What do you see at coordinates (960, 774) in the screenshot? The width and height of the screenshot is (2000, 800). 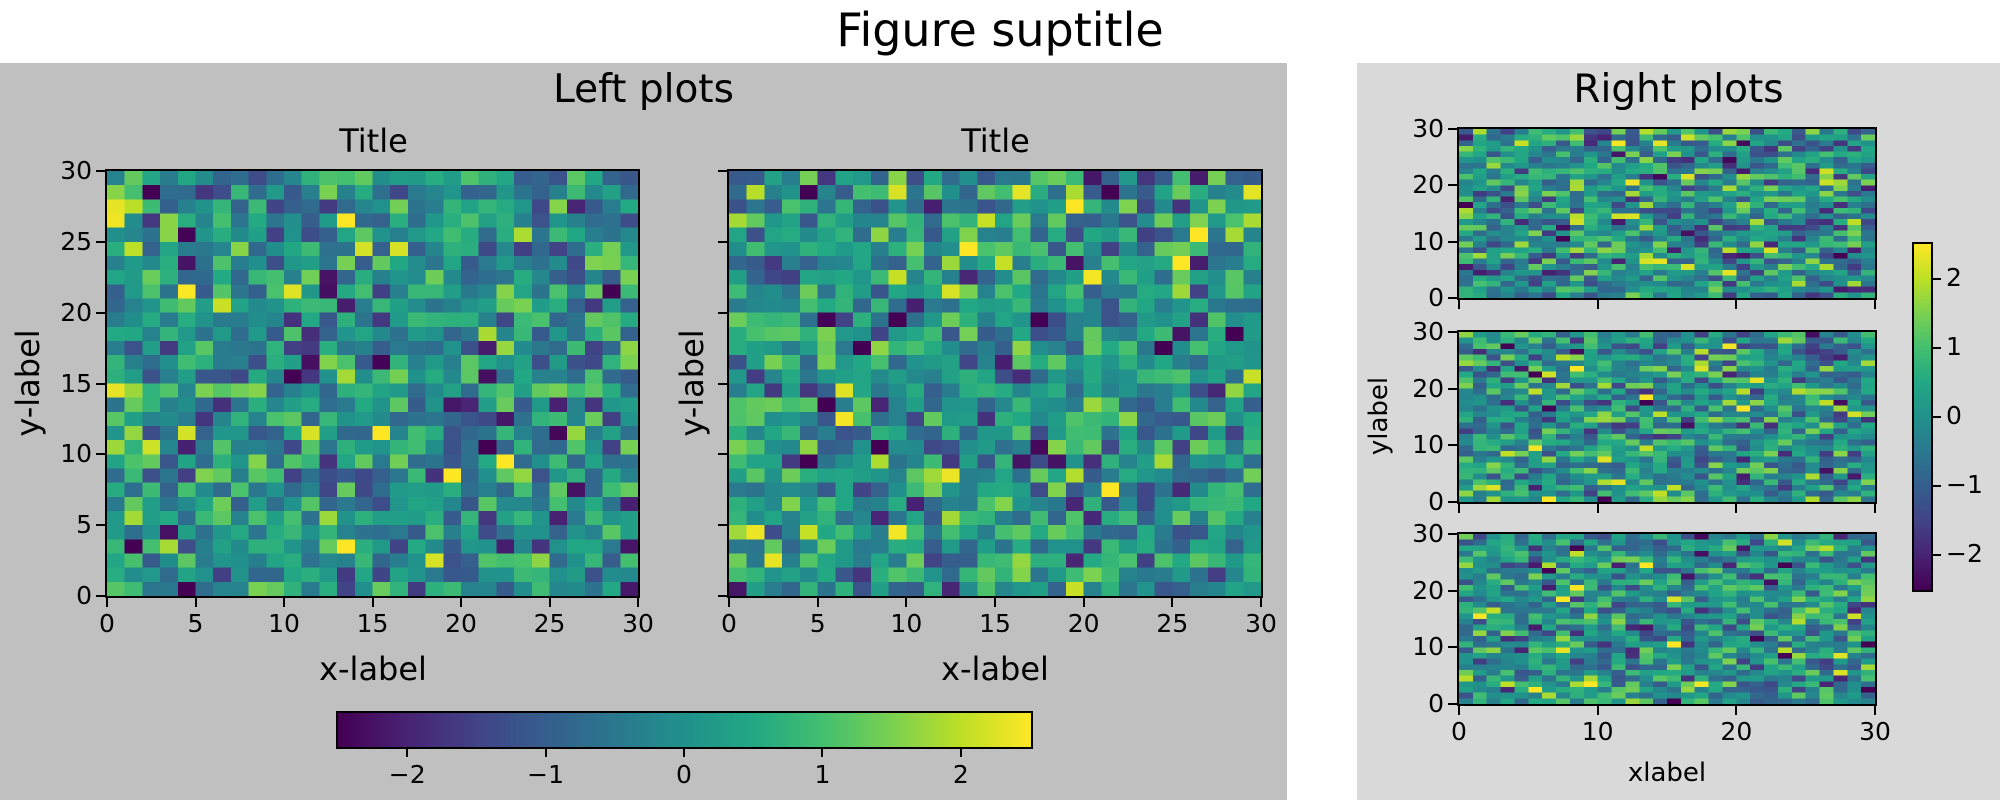 I see `colorbar-tick-label: 2` at bounding box center [960, 774].